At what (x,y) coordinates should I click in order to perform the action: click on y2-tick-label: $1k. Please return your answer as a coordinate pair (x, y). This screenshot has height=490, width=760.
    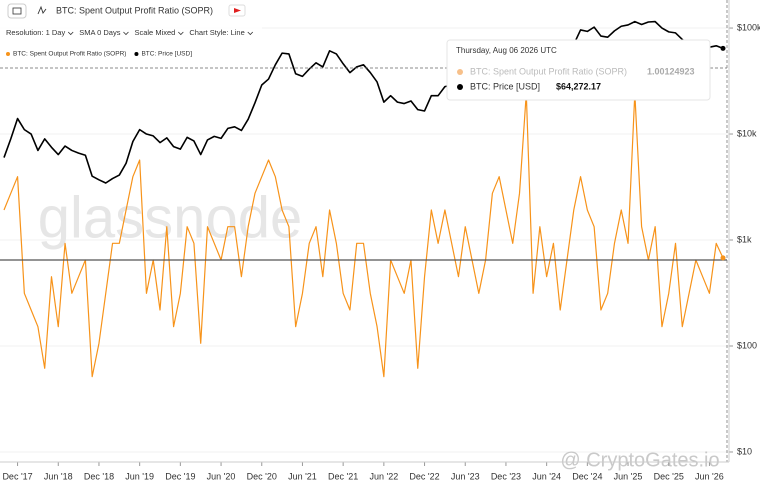
    Looking at the image, I should click on (744, 239).